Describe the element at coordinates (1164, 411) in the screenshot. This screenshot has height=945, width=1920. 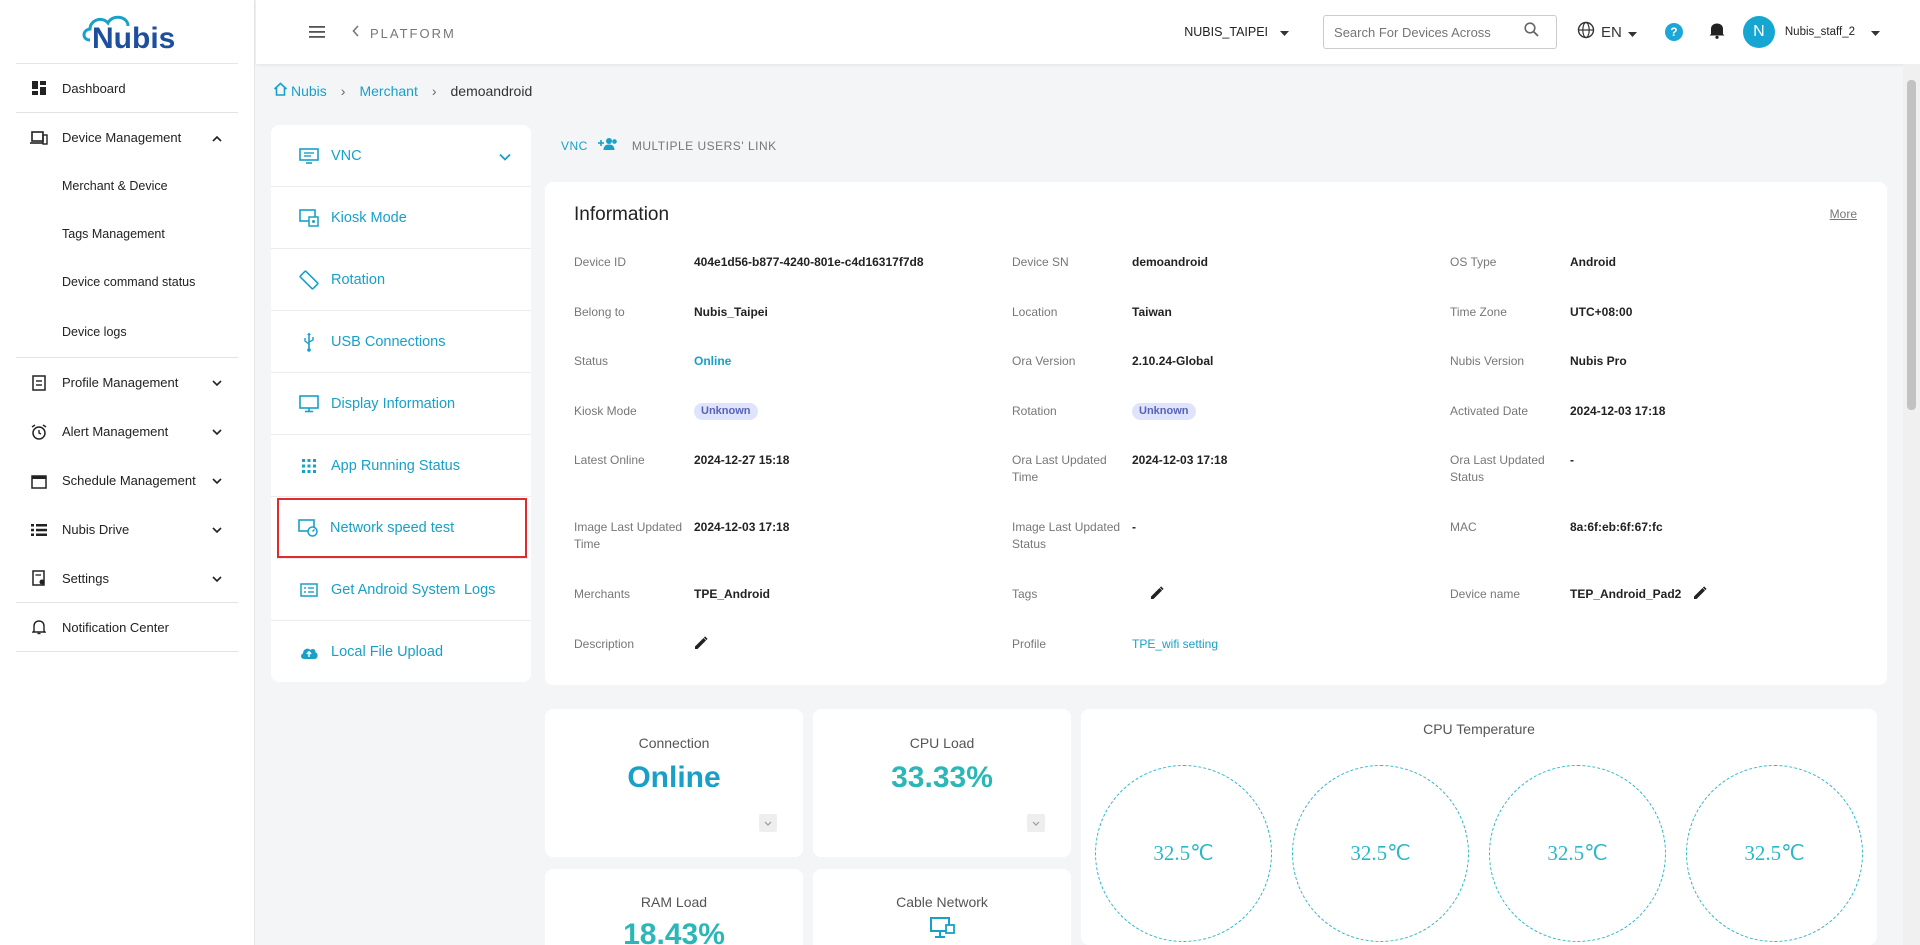
I see `status-badge: Unknown` at that location.